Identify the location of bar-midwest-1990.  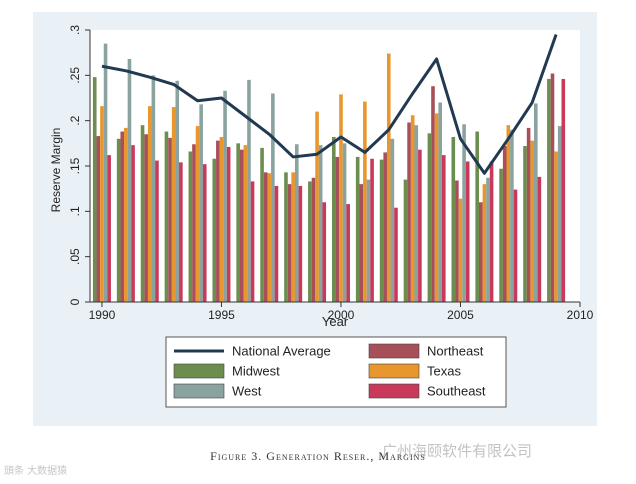
(94, 190).